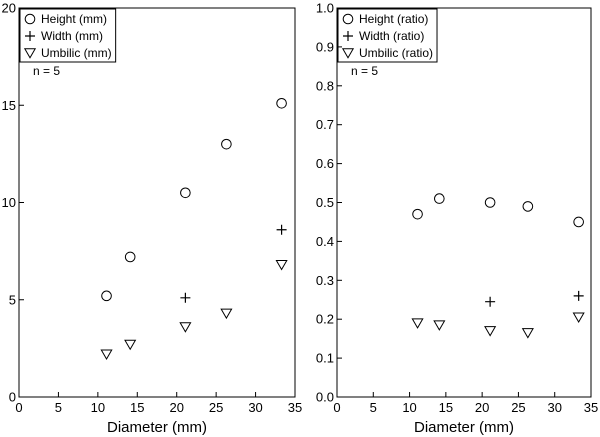 This screenshot has height=437, width=600. Describe the element at coordinates (9, 202) in the screenshot. I see `y-tick-label: 10` at that location.